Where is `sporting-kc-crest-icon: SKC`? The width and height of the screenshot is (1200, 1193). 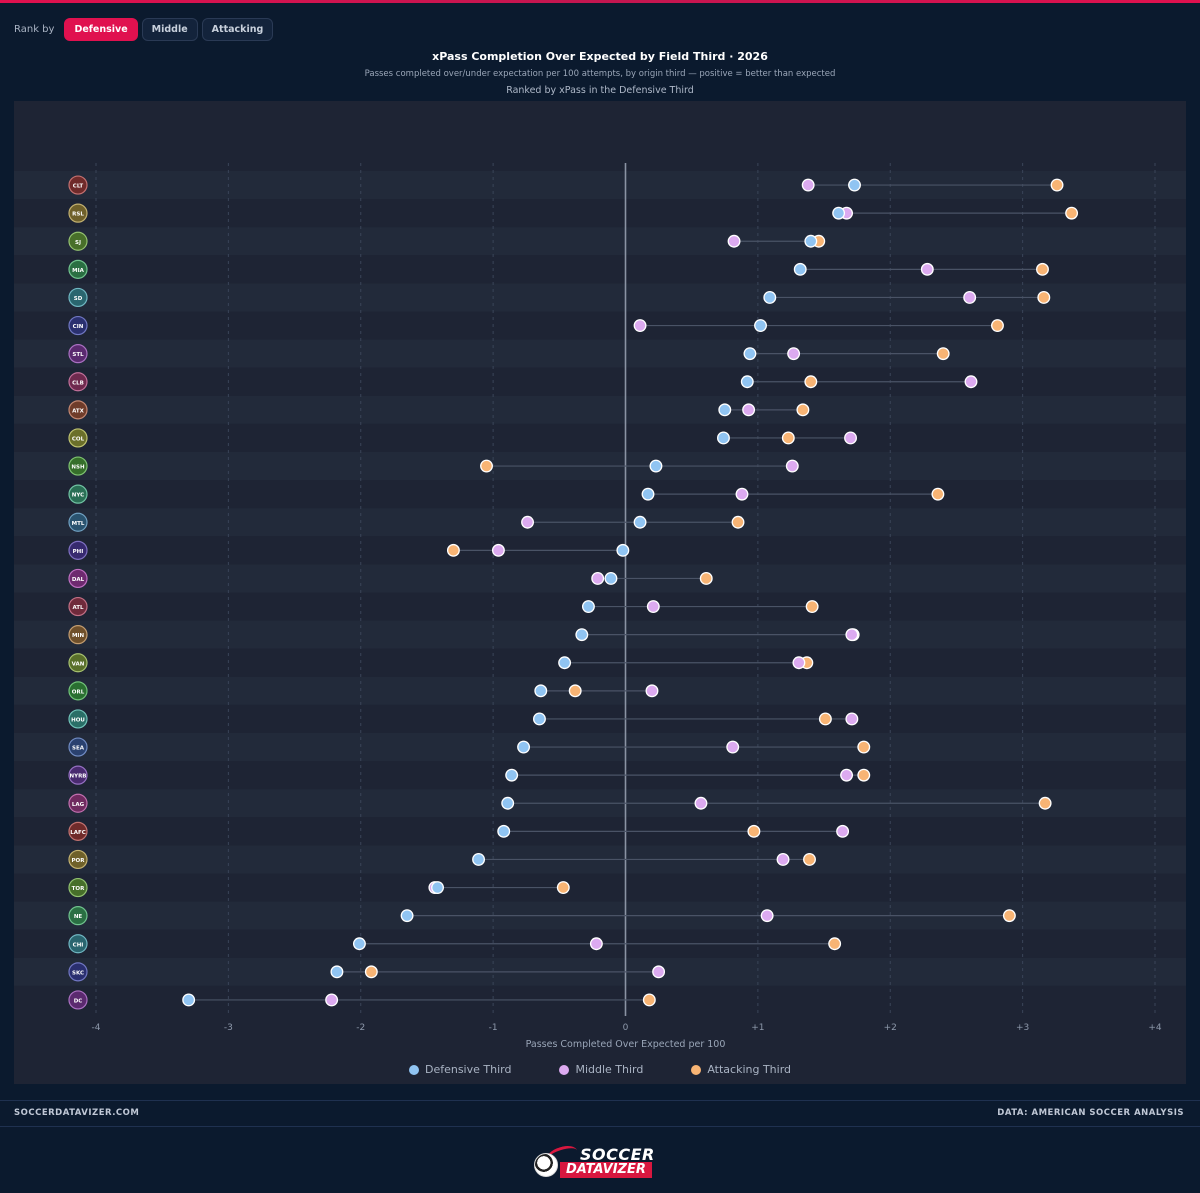 sporting-kc-crest-icon: SKC is located at coordinates (78, 972).